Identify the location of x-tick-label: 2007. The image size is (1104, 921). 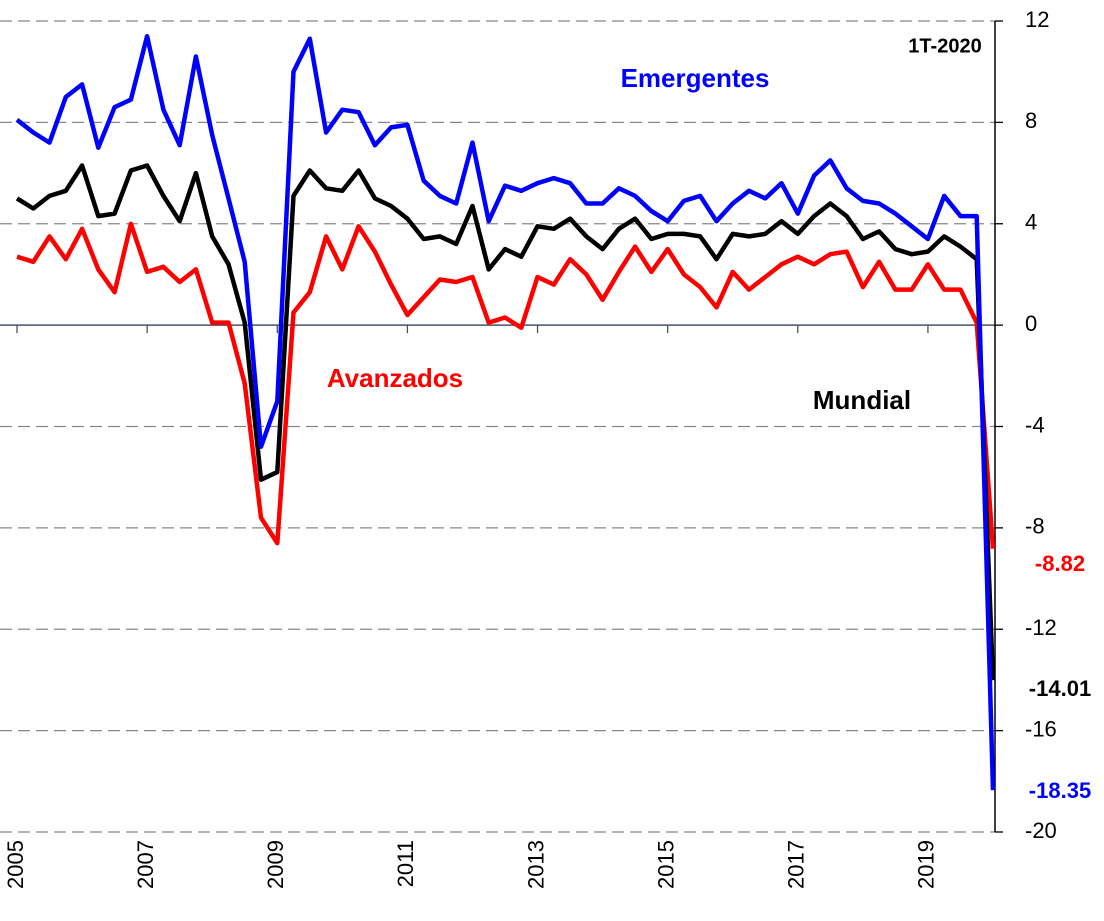
(145, 864).